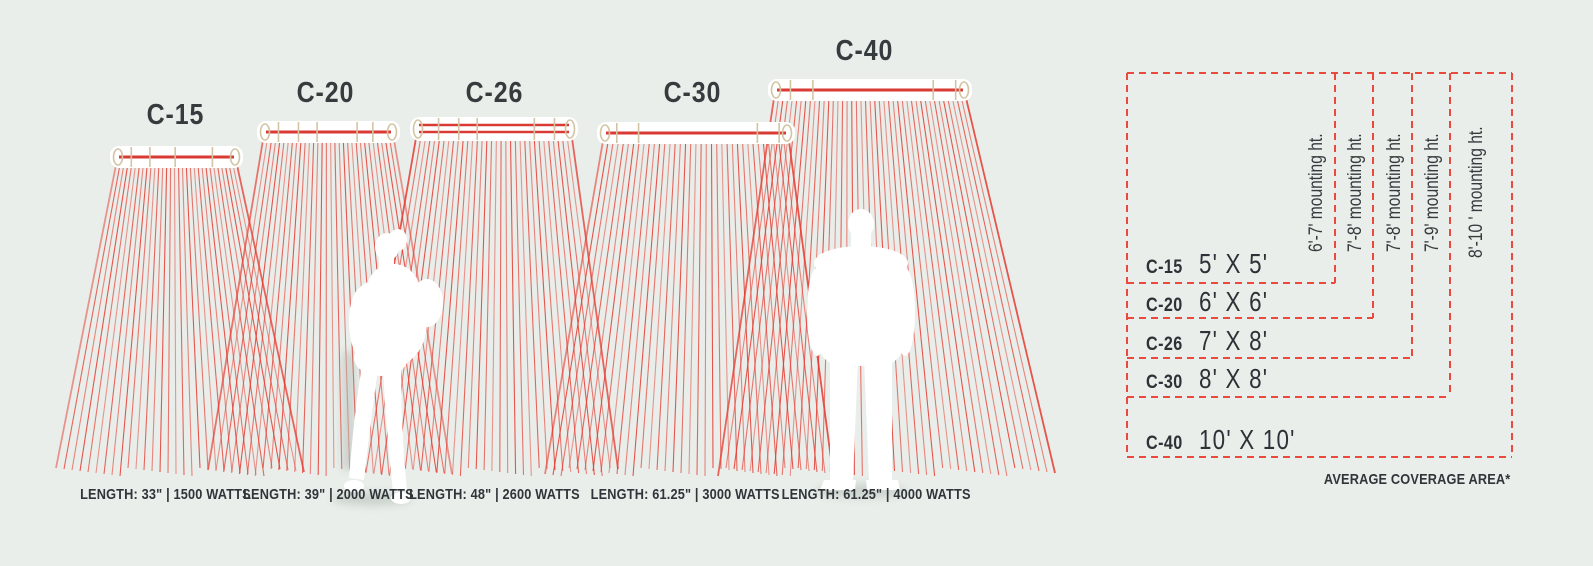  Describe the element at coordinates (692, 93) in the screenshot. I see `heater-model-title: C-30` at that location.